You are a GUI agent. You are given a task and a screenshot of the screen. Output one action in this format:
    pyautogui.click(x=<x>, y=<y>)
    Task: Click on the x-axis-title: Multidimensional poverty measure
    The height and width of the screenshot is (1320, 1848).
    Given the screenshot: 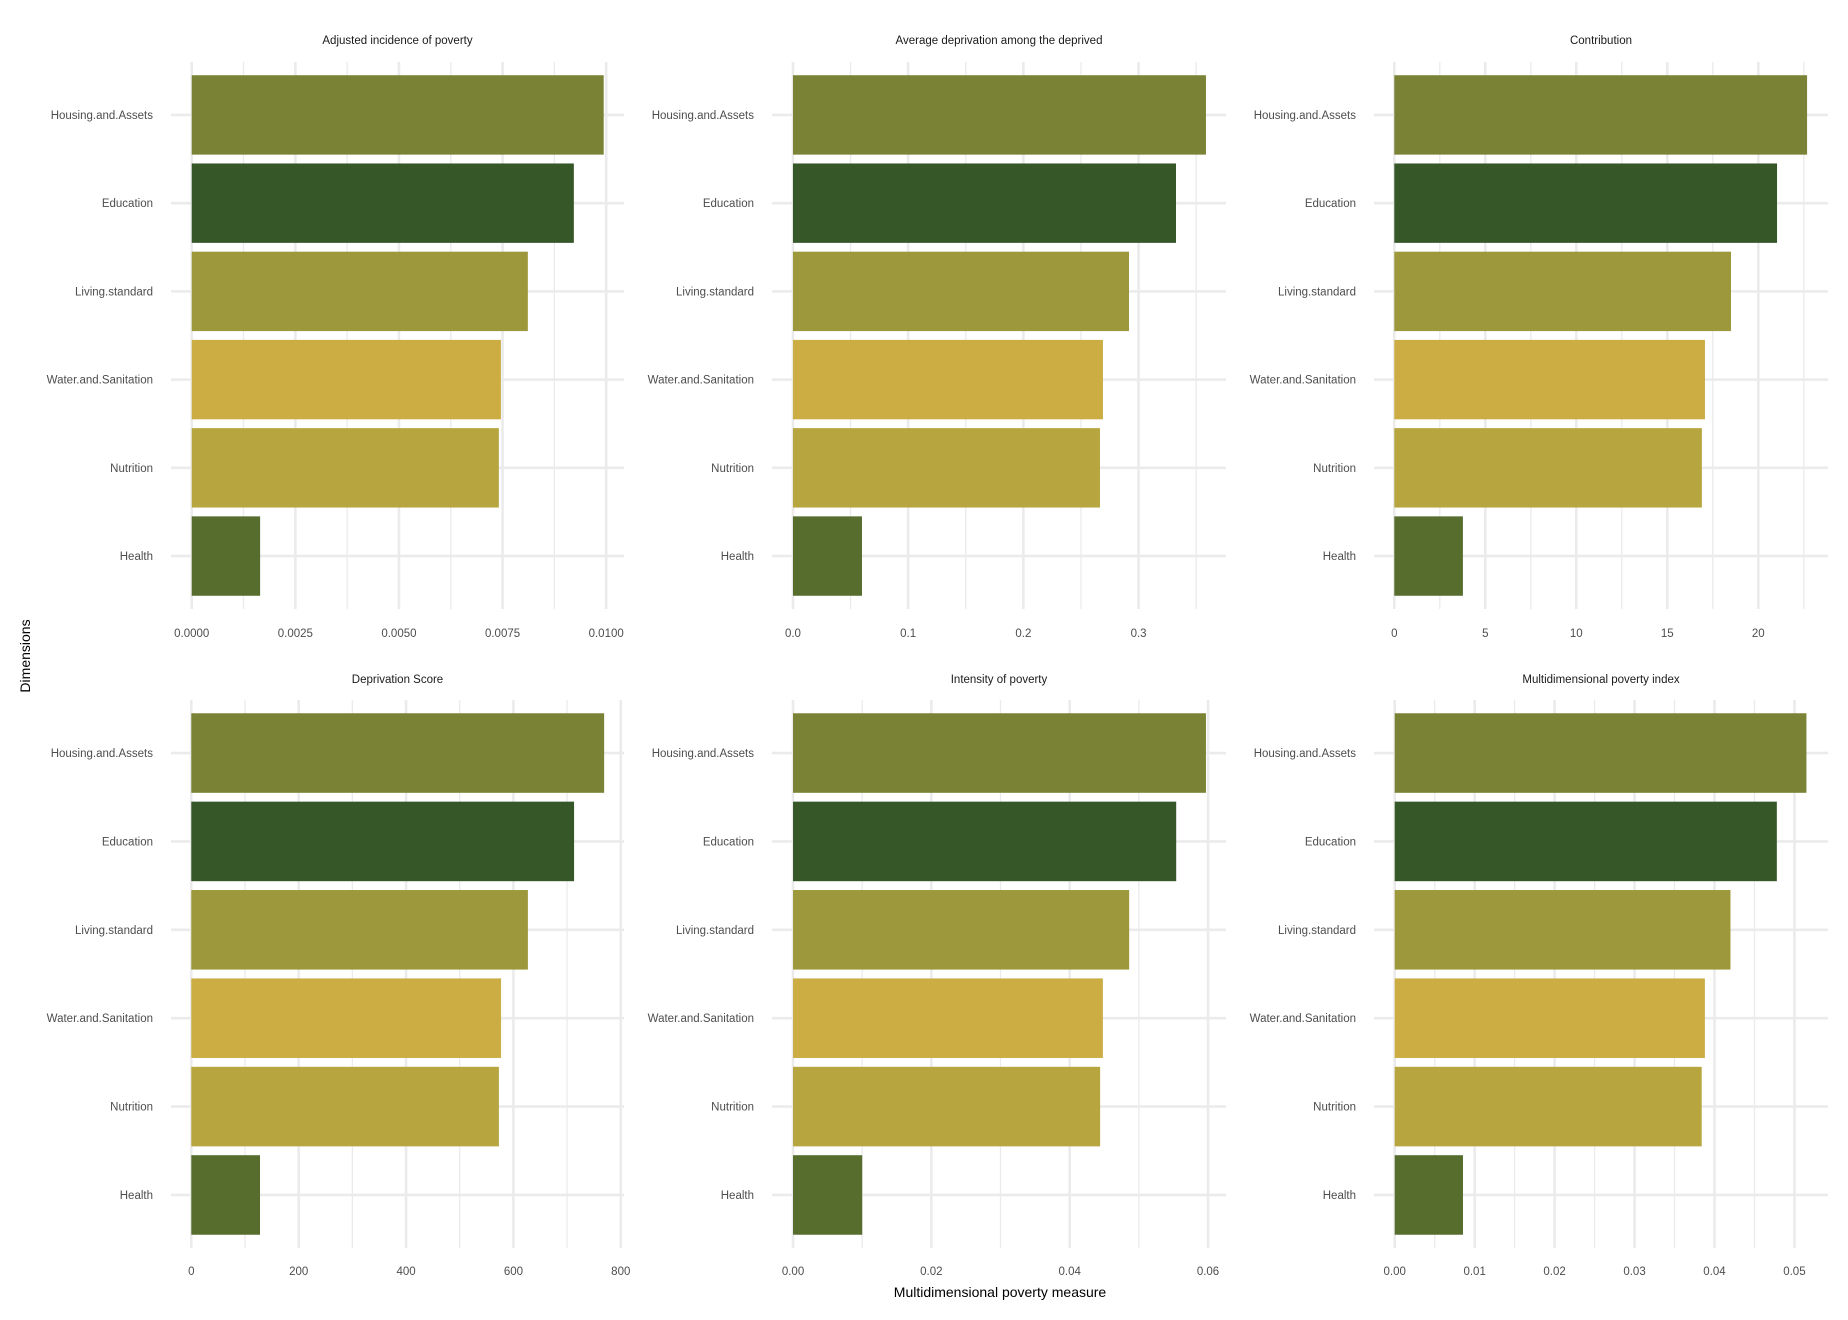 What is the action you would take?
    pyautogui.click(x=1000, y=1292)
    